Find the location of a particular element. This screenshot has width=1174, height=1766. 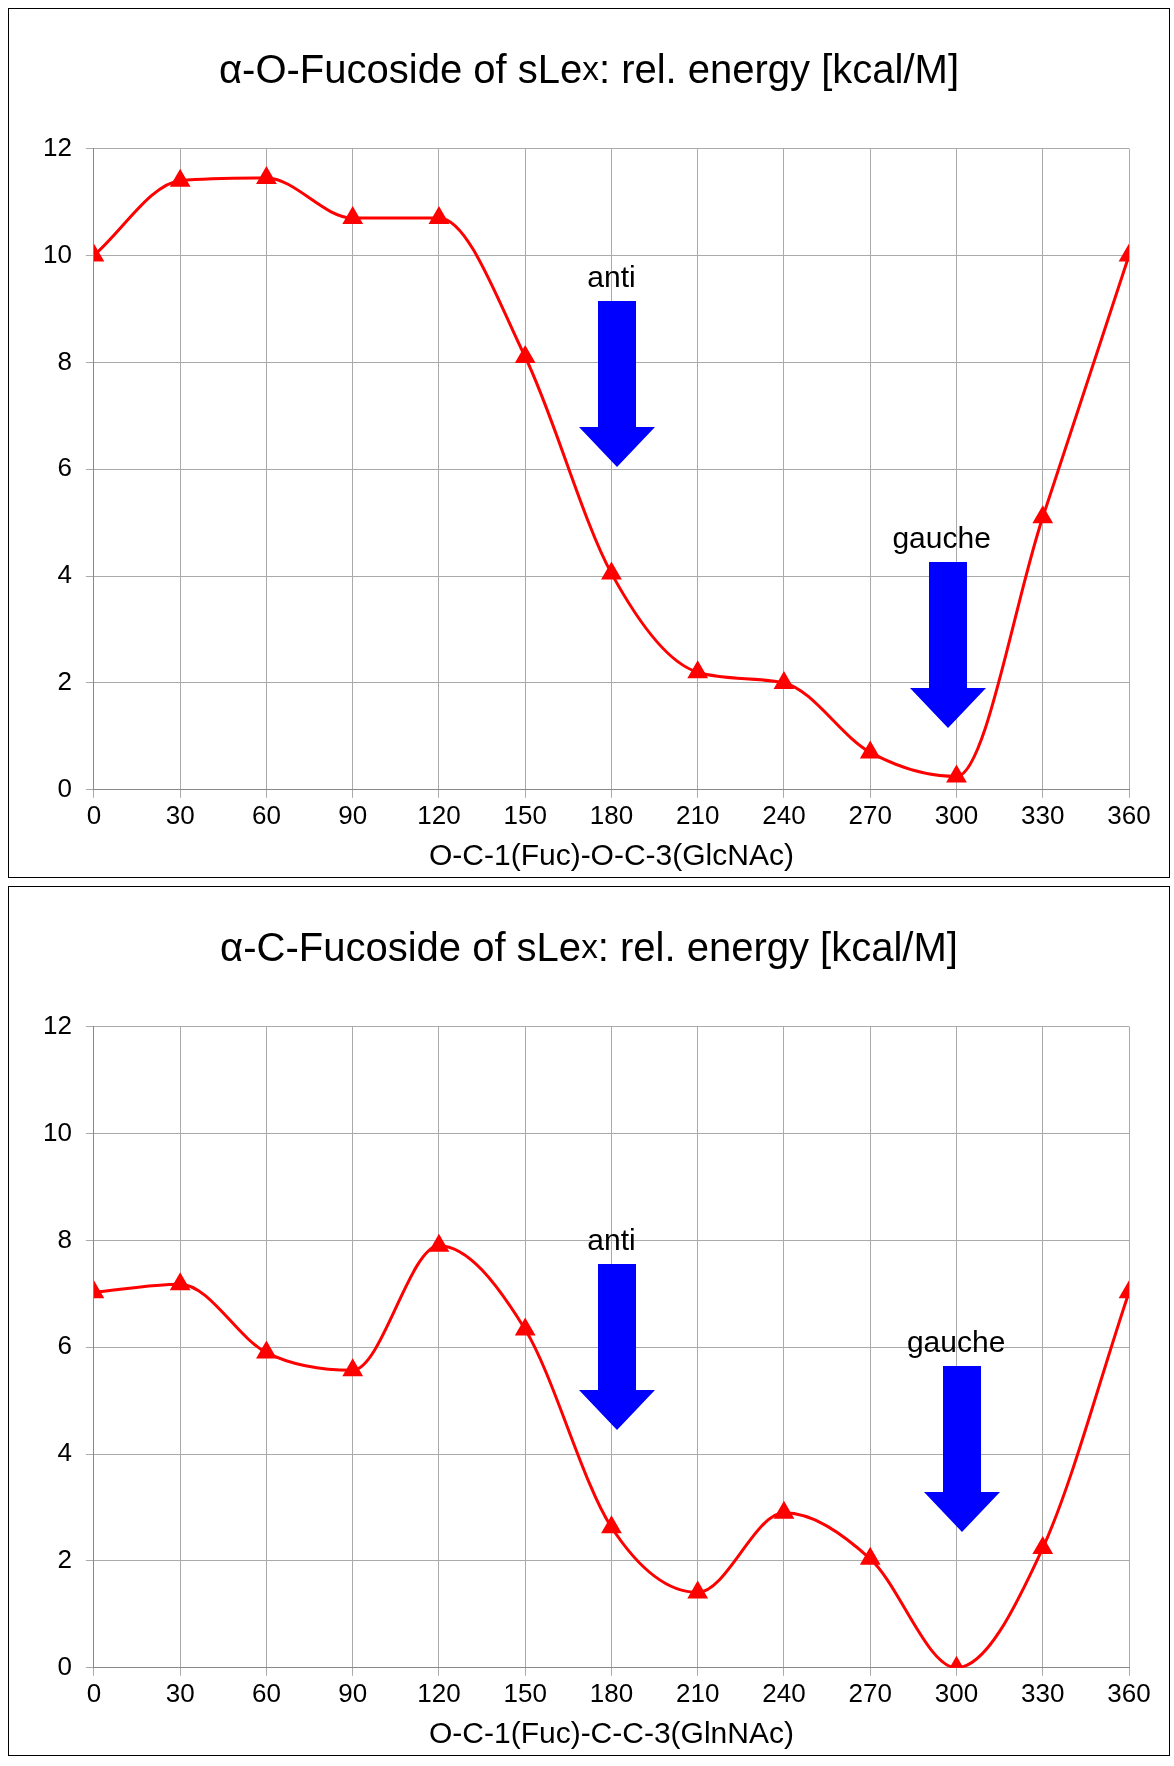

x-axis-title: O-C-1(Fuc)-O-C-3(GlcNAc) is located at coordinates (611, 855).